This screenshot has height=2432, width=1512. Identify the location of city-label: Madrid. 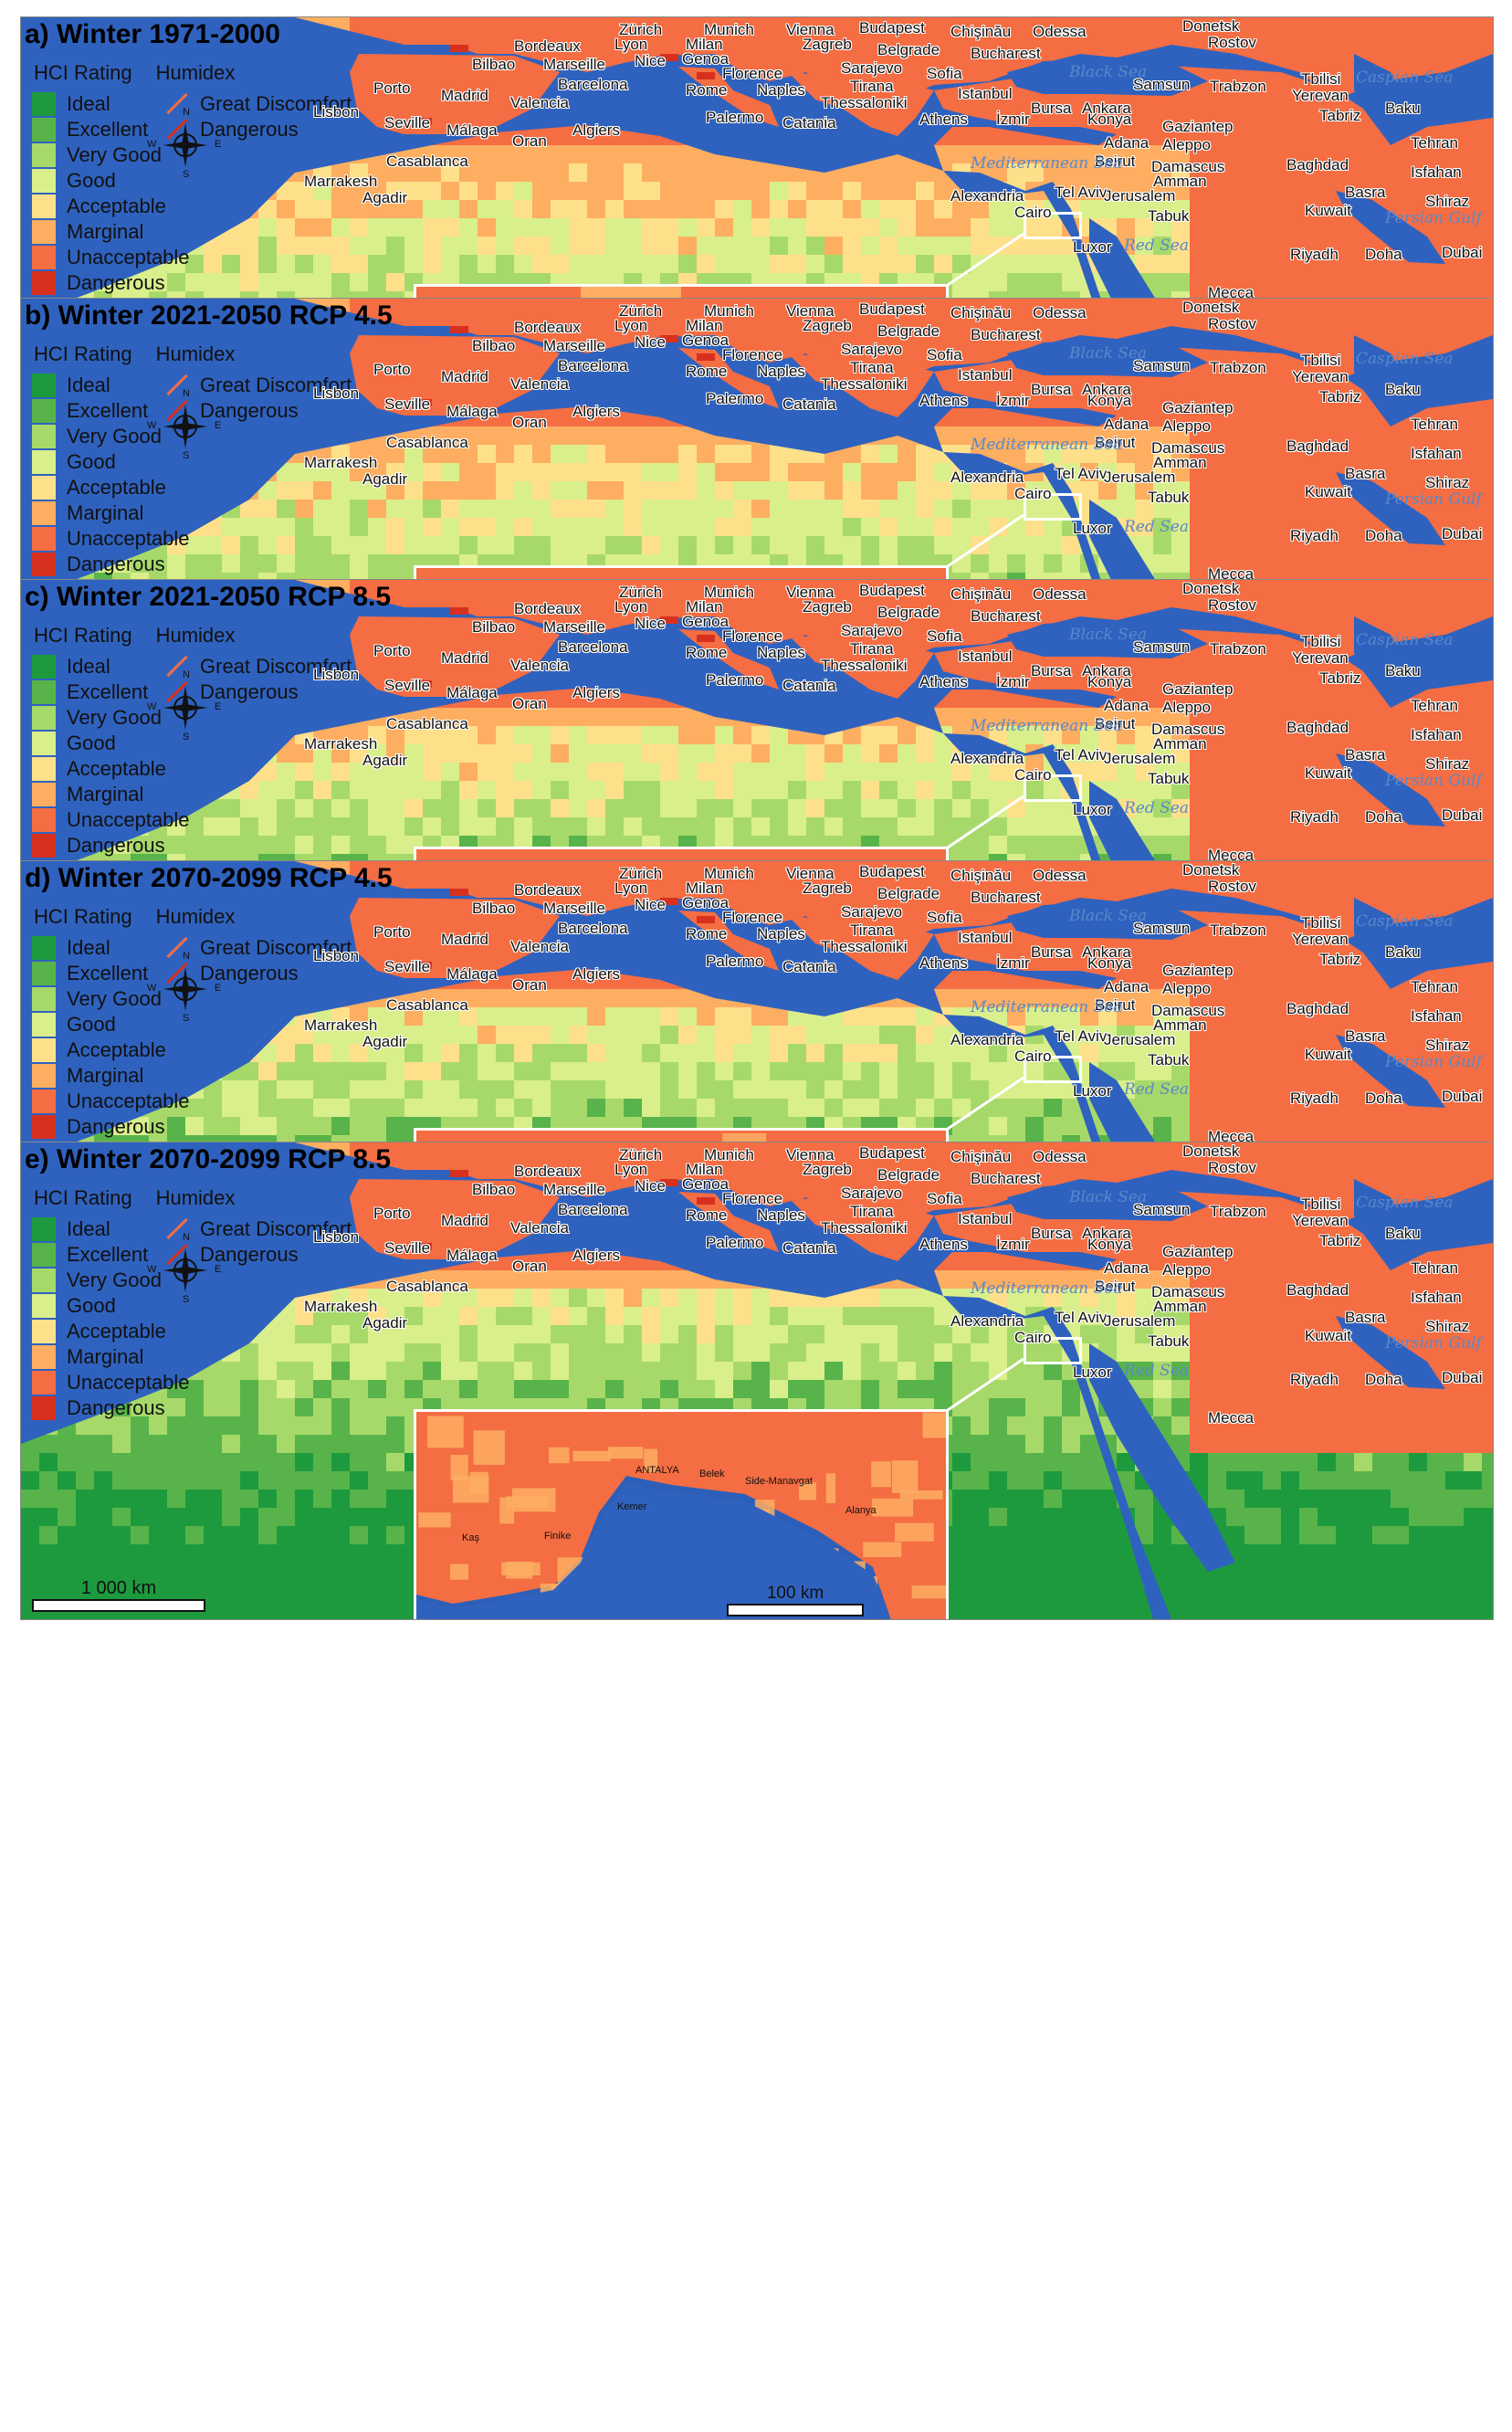
(464, 95).